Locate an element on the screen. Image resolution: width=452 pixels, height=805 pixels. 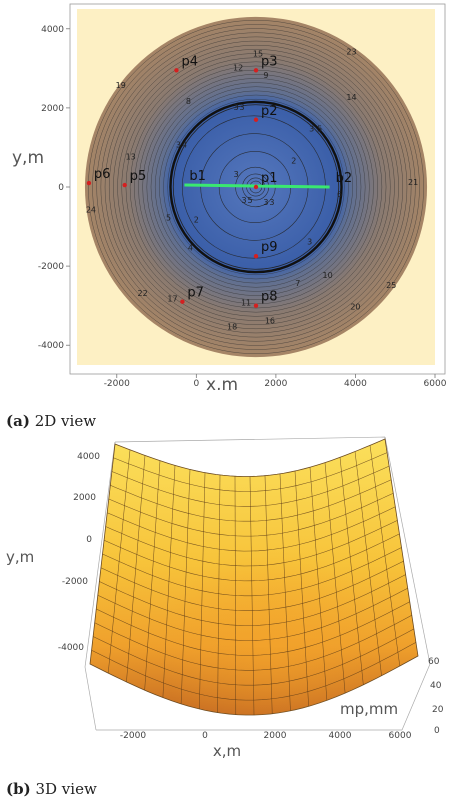
y-axis-label-3d: y,m is located at coordinates (20, 557).